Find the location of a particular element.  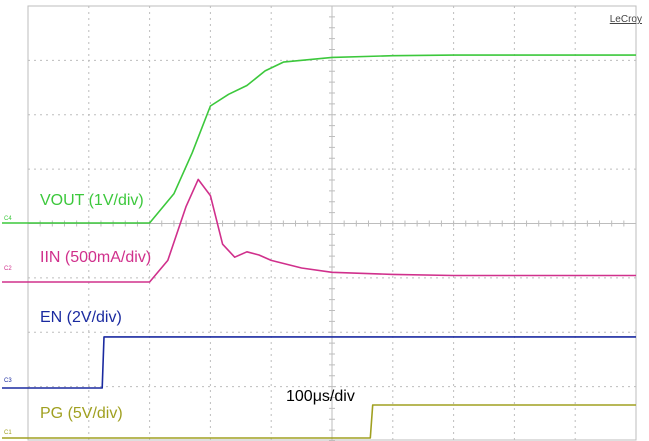

pg-trace is located at coordinates (319, 421).